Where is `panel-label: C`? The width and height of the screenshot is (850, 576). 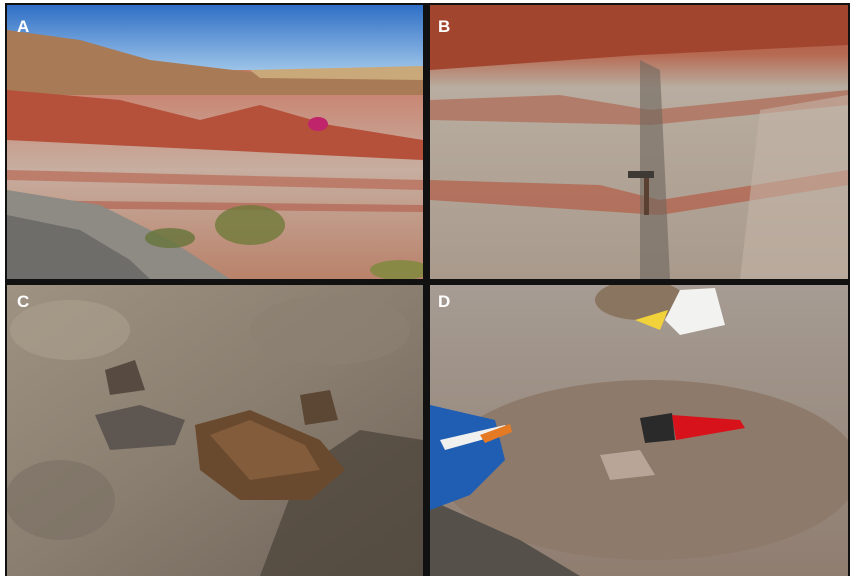 panel-label: C is located at coordinates (23, 301).